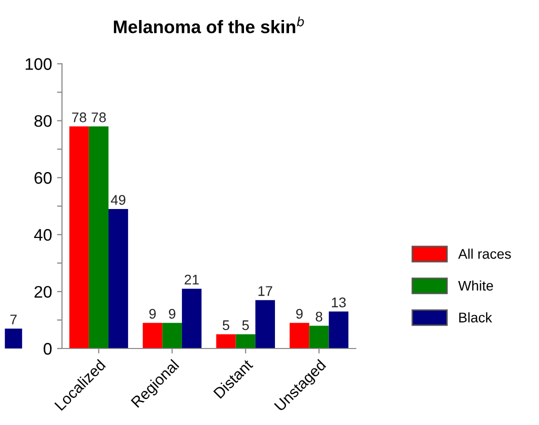  What do you see at coordinates (43, 235) in the screenshot?
I see `y-tick-label: 40` at bounding box center [43, 235].